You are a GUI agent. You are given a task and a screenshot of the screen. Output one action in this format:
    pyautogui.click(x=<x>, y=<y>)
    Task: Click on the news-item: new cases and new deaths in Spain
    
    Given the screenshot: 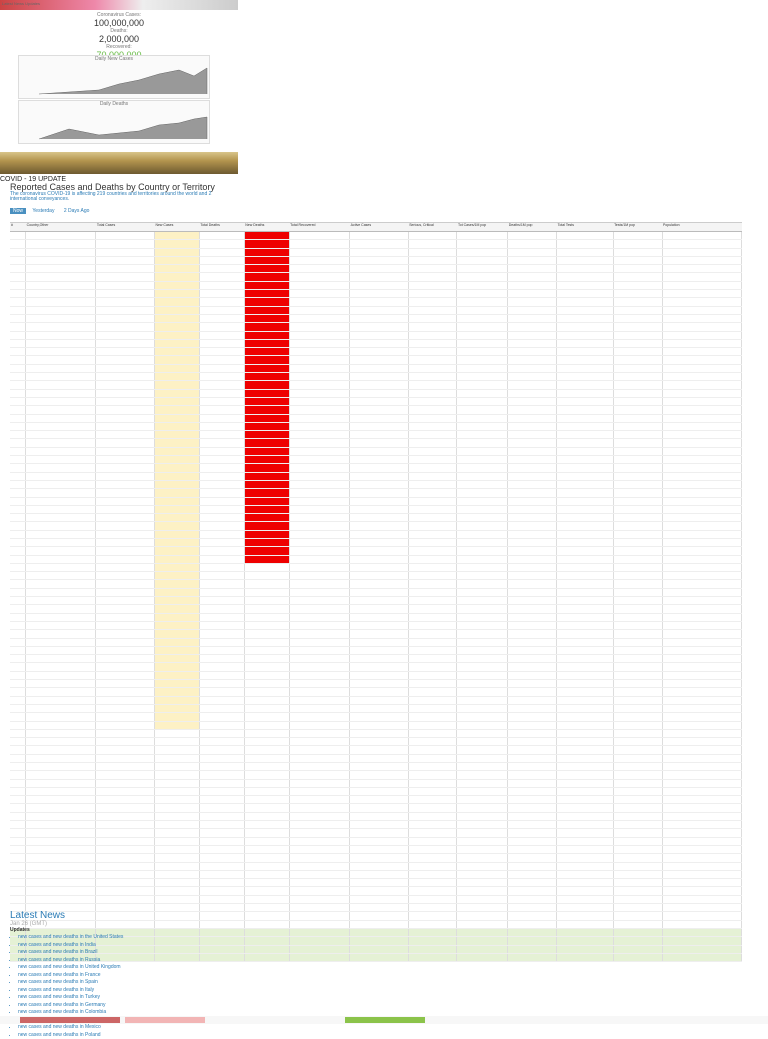 What is the action you would take?
    pyautogui.click(x=134, y=983)
    